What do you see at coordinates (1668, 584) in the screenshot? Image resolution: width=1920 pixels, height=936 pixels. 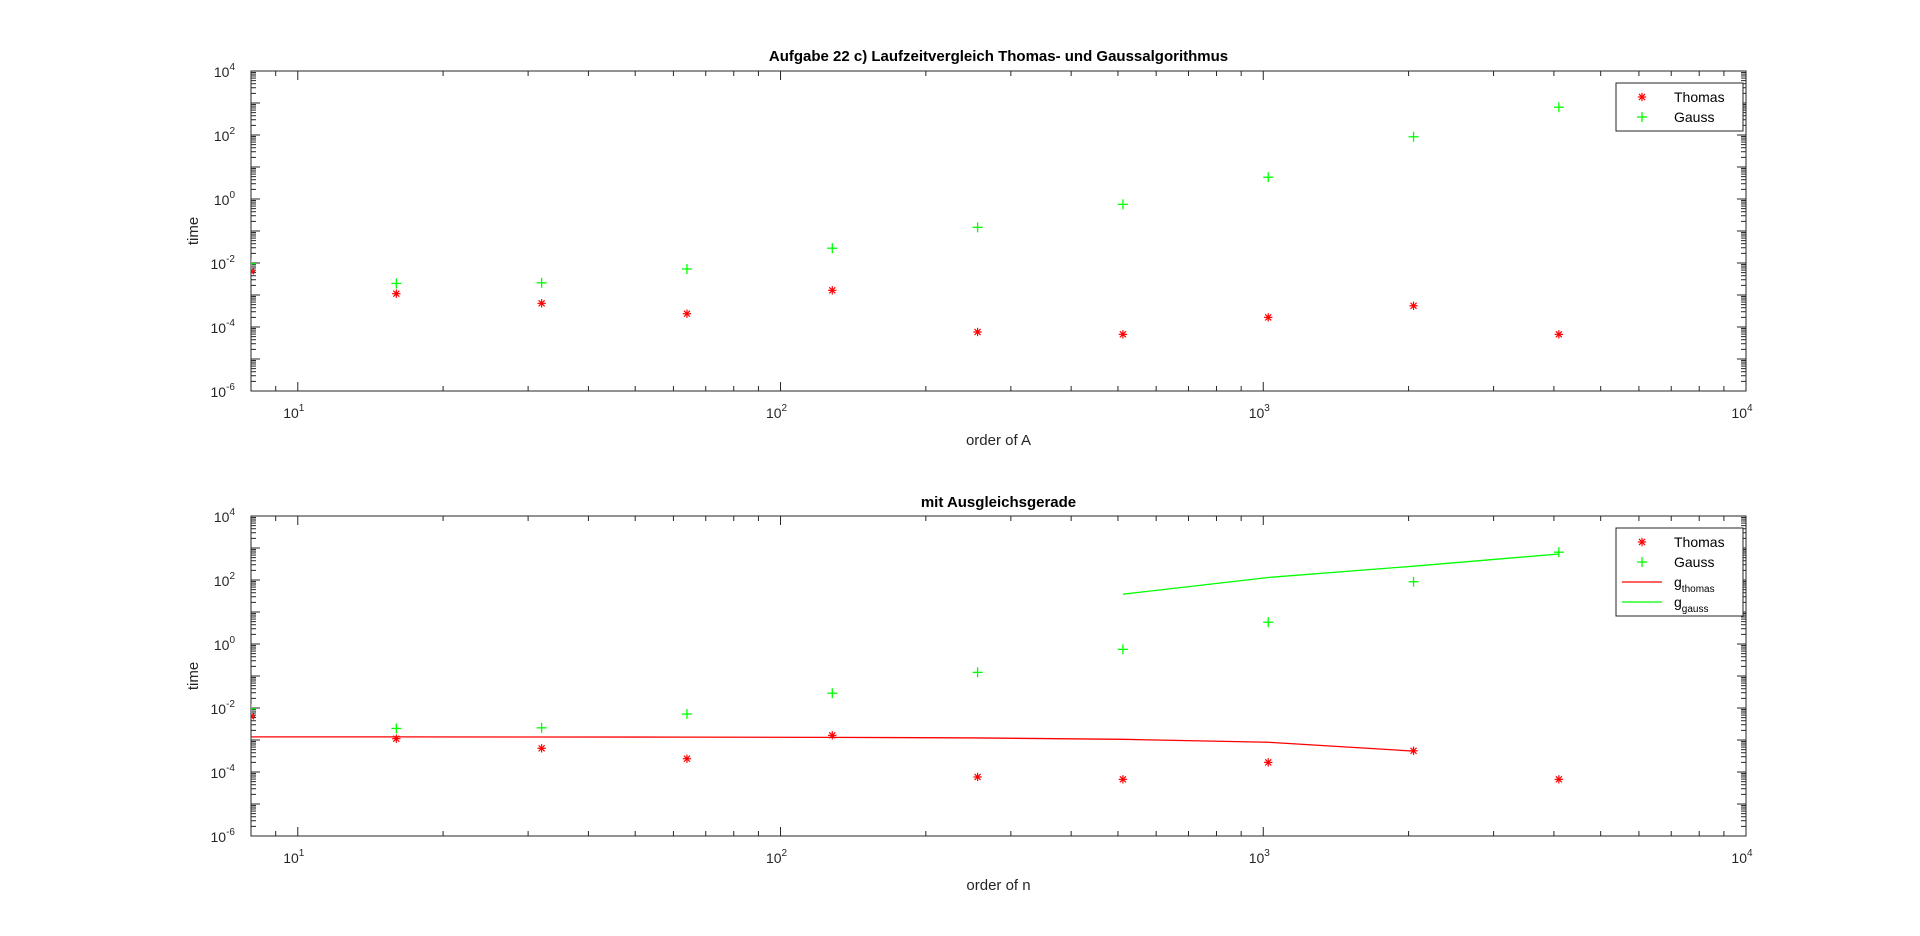 I see `legend-item-g-thomas: gthomas` at bounding box center [1668, 584].